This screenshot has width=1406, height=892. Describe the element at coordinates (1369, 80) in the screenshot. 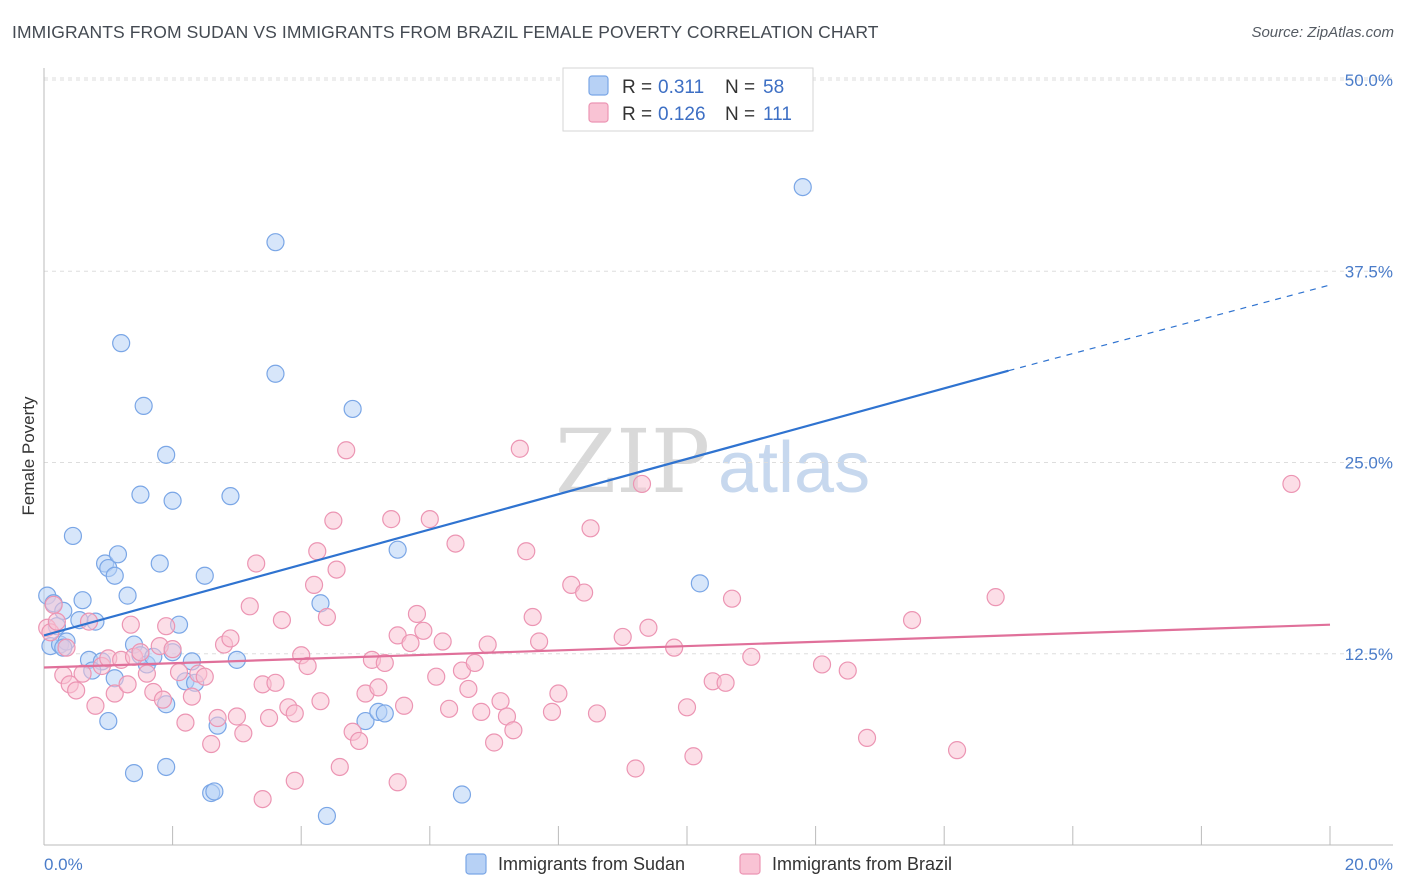

I see `y-tick-label: 50.0%` at that location.